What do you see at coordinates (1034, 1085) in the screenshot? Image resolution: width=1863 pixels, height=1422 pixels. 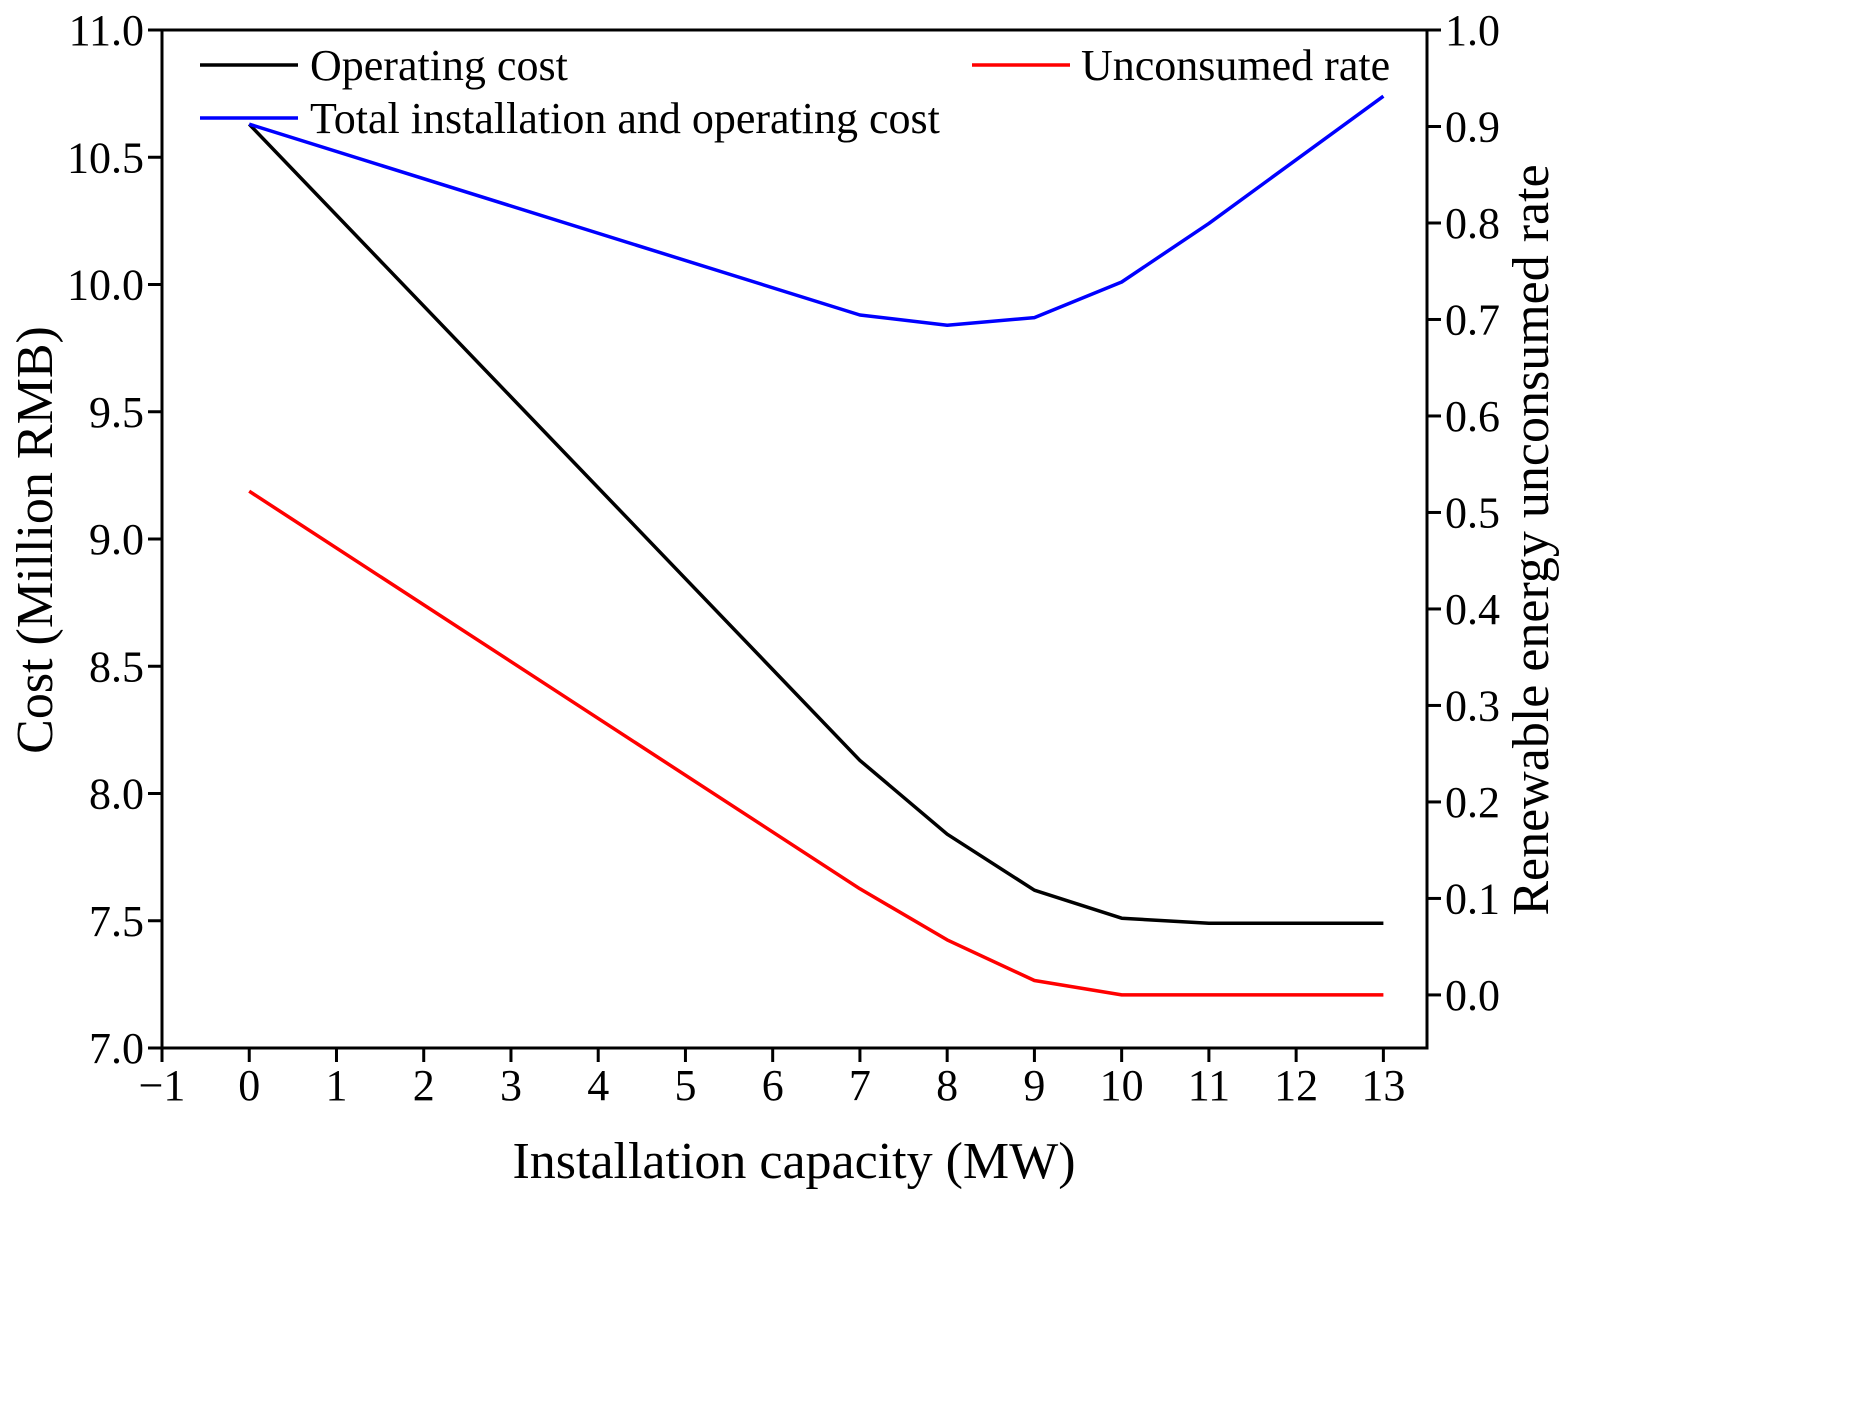 I see `x-tick-label: 9` at bounding box center [1034, 1085].